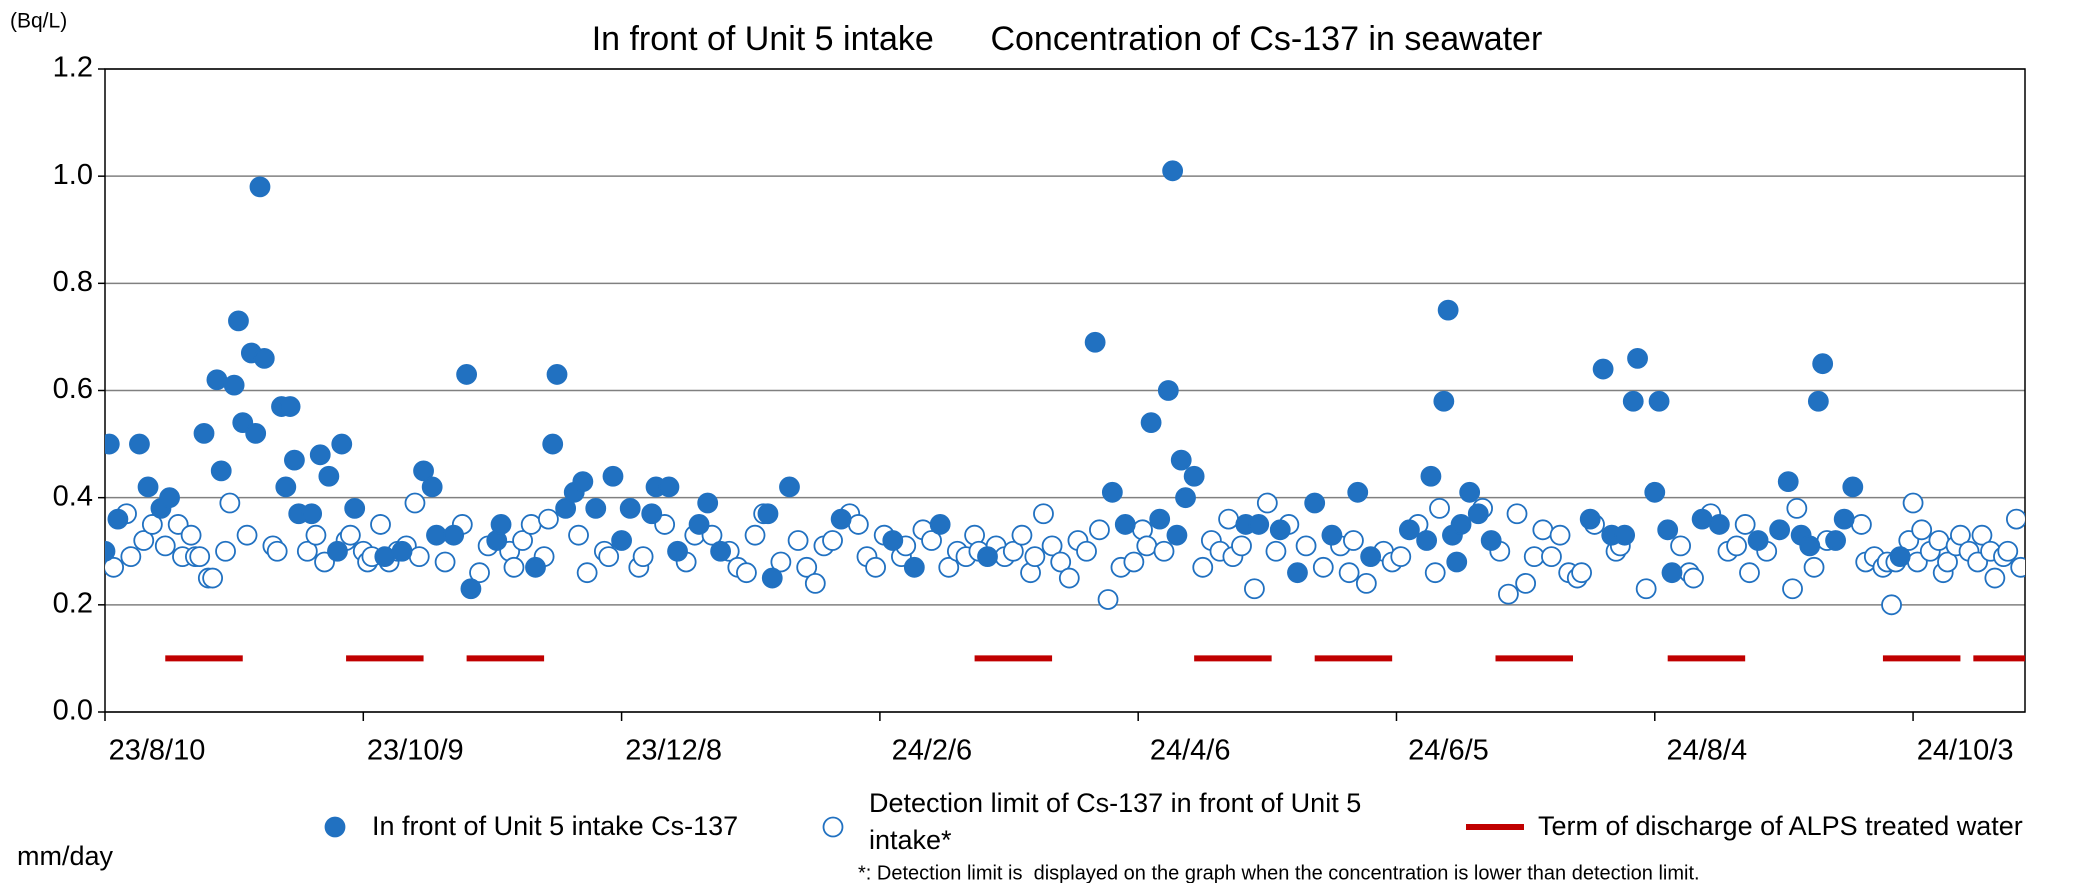 The image size is (2073, 883). Describe the element at coordinates (415, 751) in the screenshot. I see `x-tick-label: 23/10/9` at that location.